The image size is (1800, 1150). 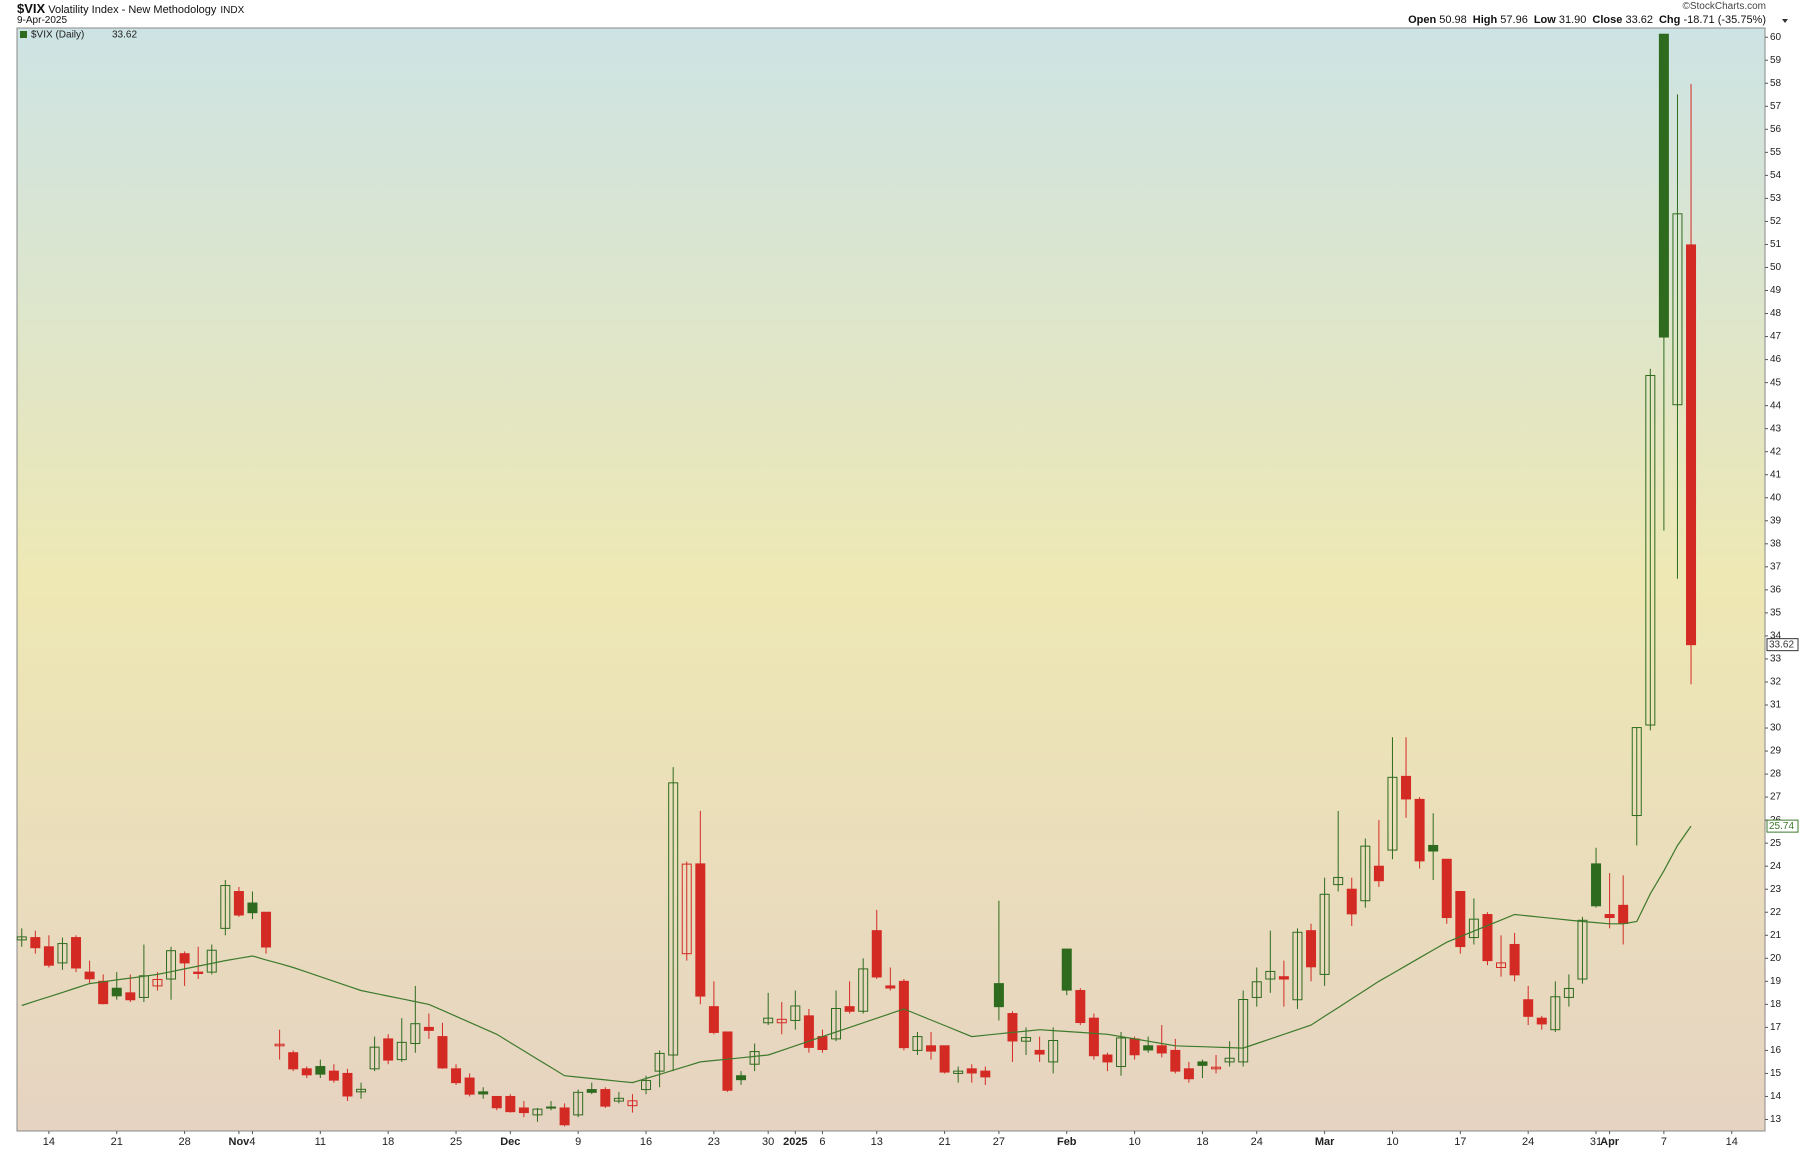 What do you see at coordinates (1741, 20) in the screenshot?
I see `quote-percent: (-35.75%)` at bounding box center [1741, 20].